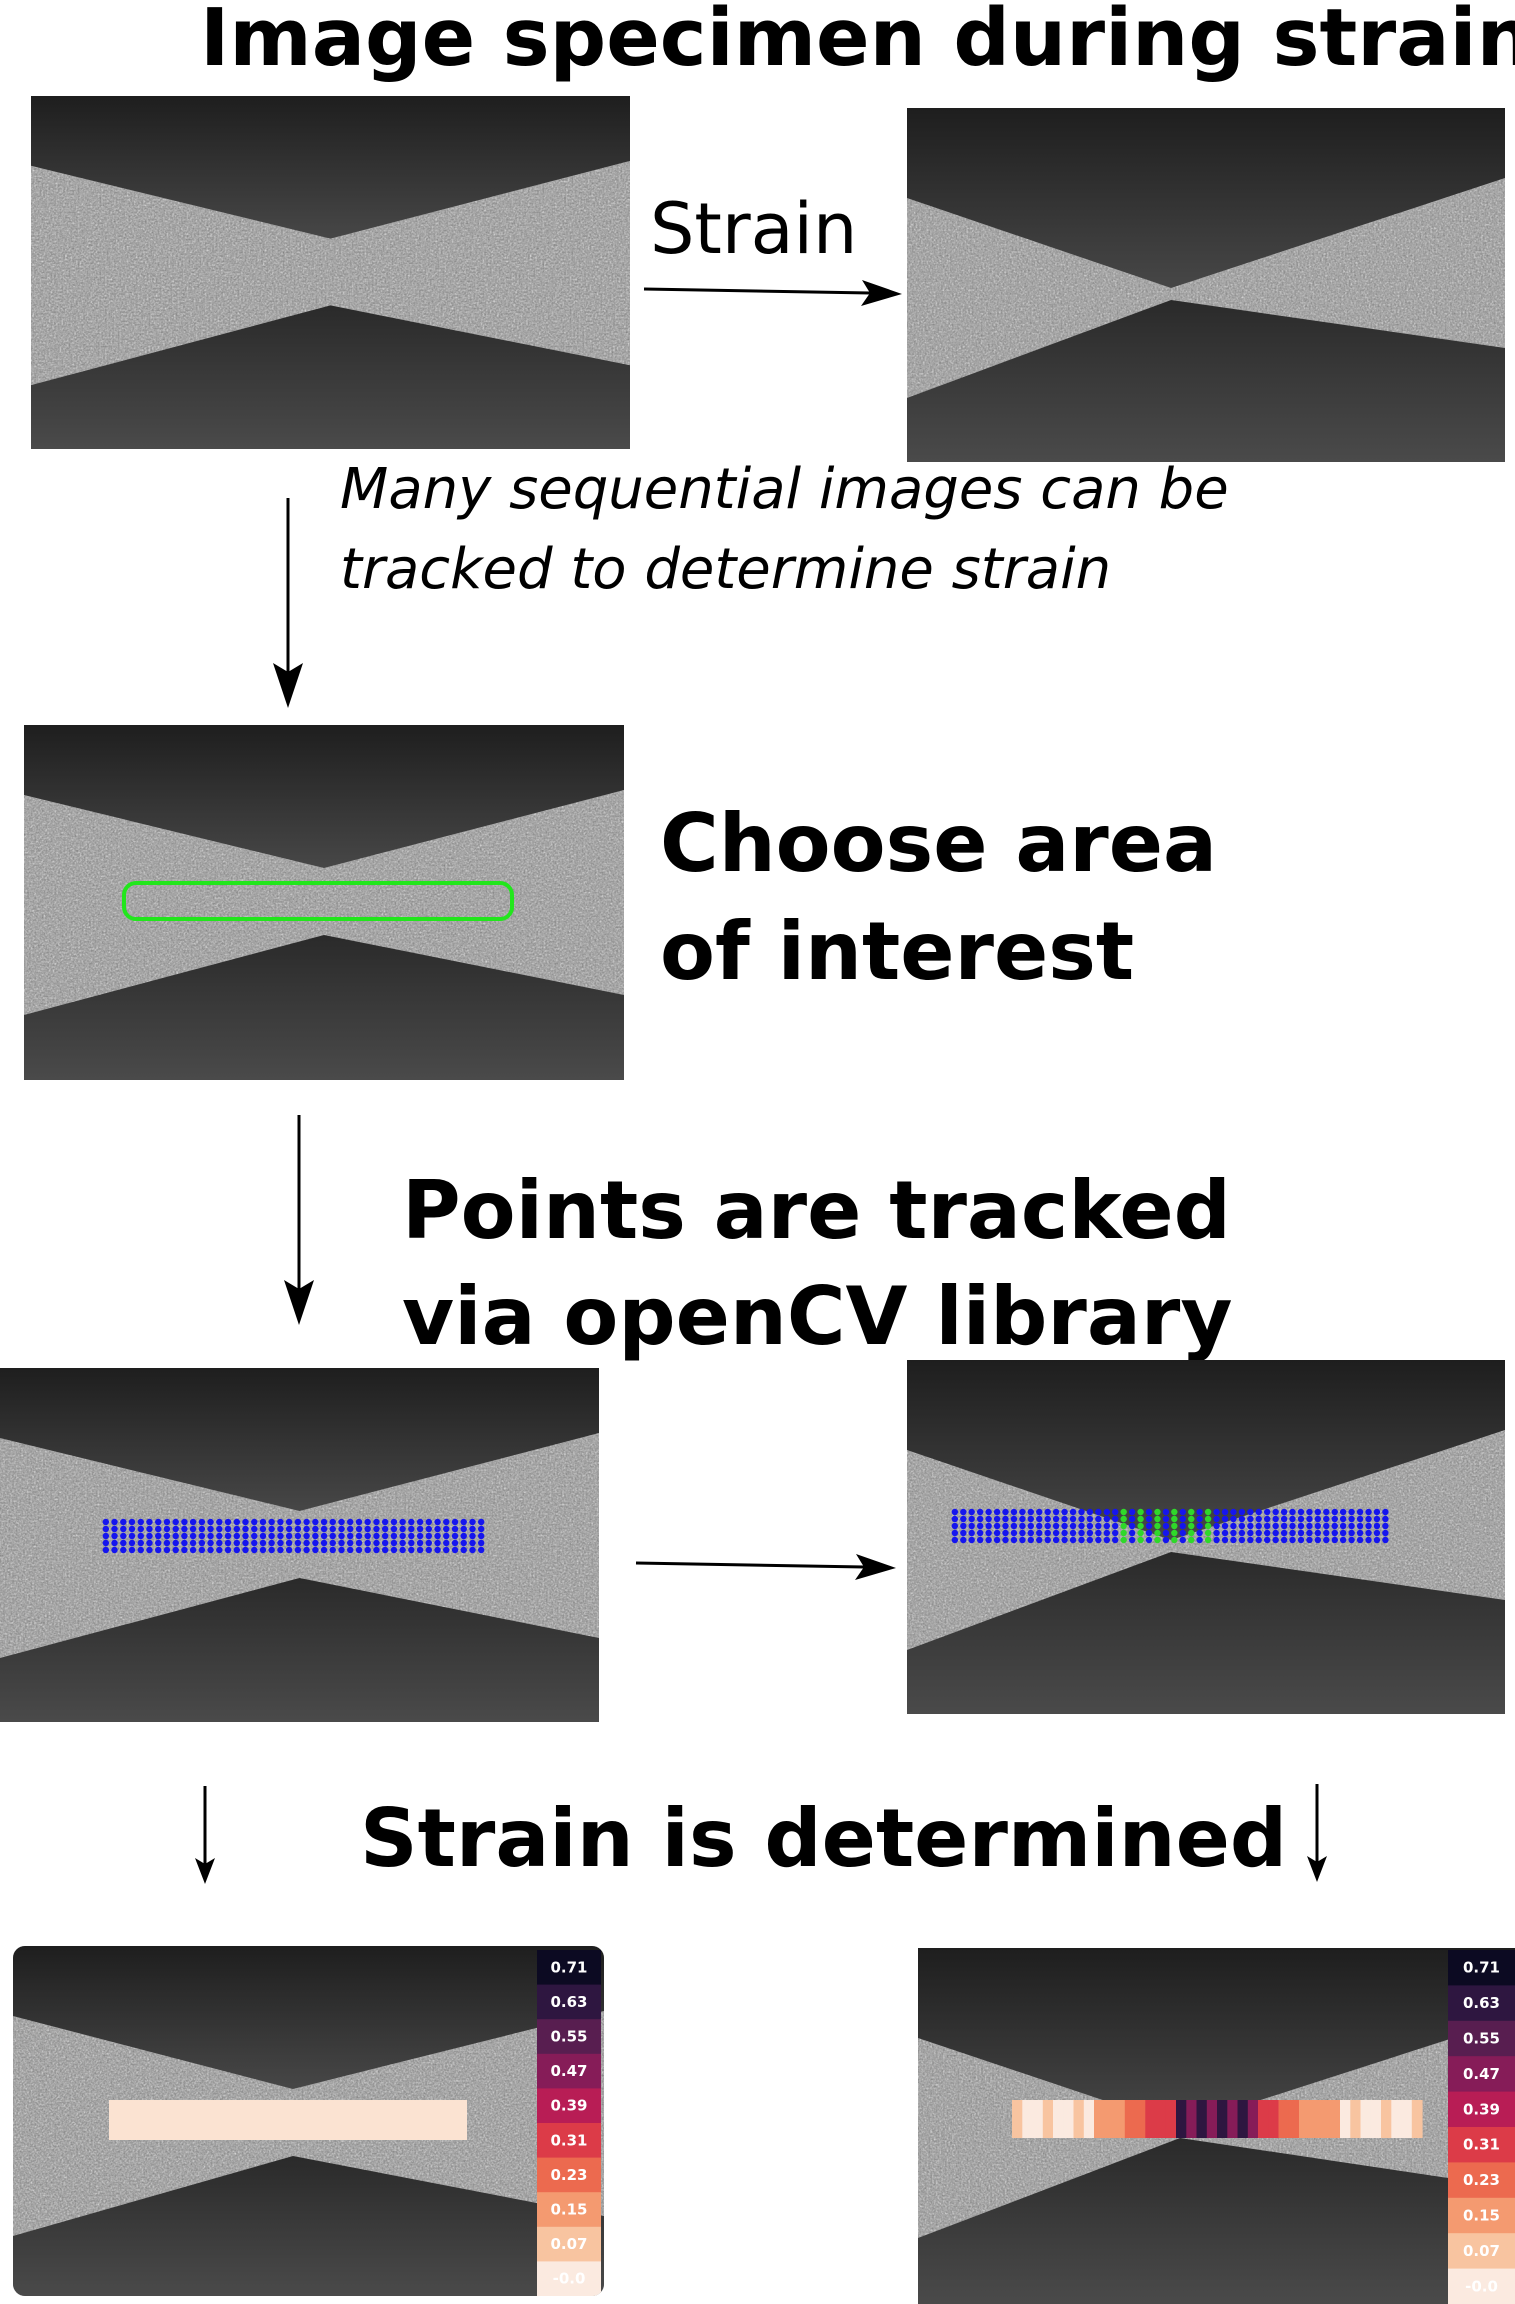  I want to click on roi-outline, so click(318, 901).